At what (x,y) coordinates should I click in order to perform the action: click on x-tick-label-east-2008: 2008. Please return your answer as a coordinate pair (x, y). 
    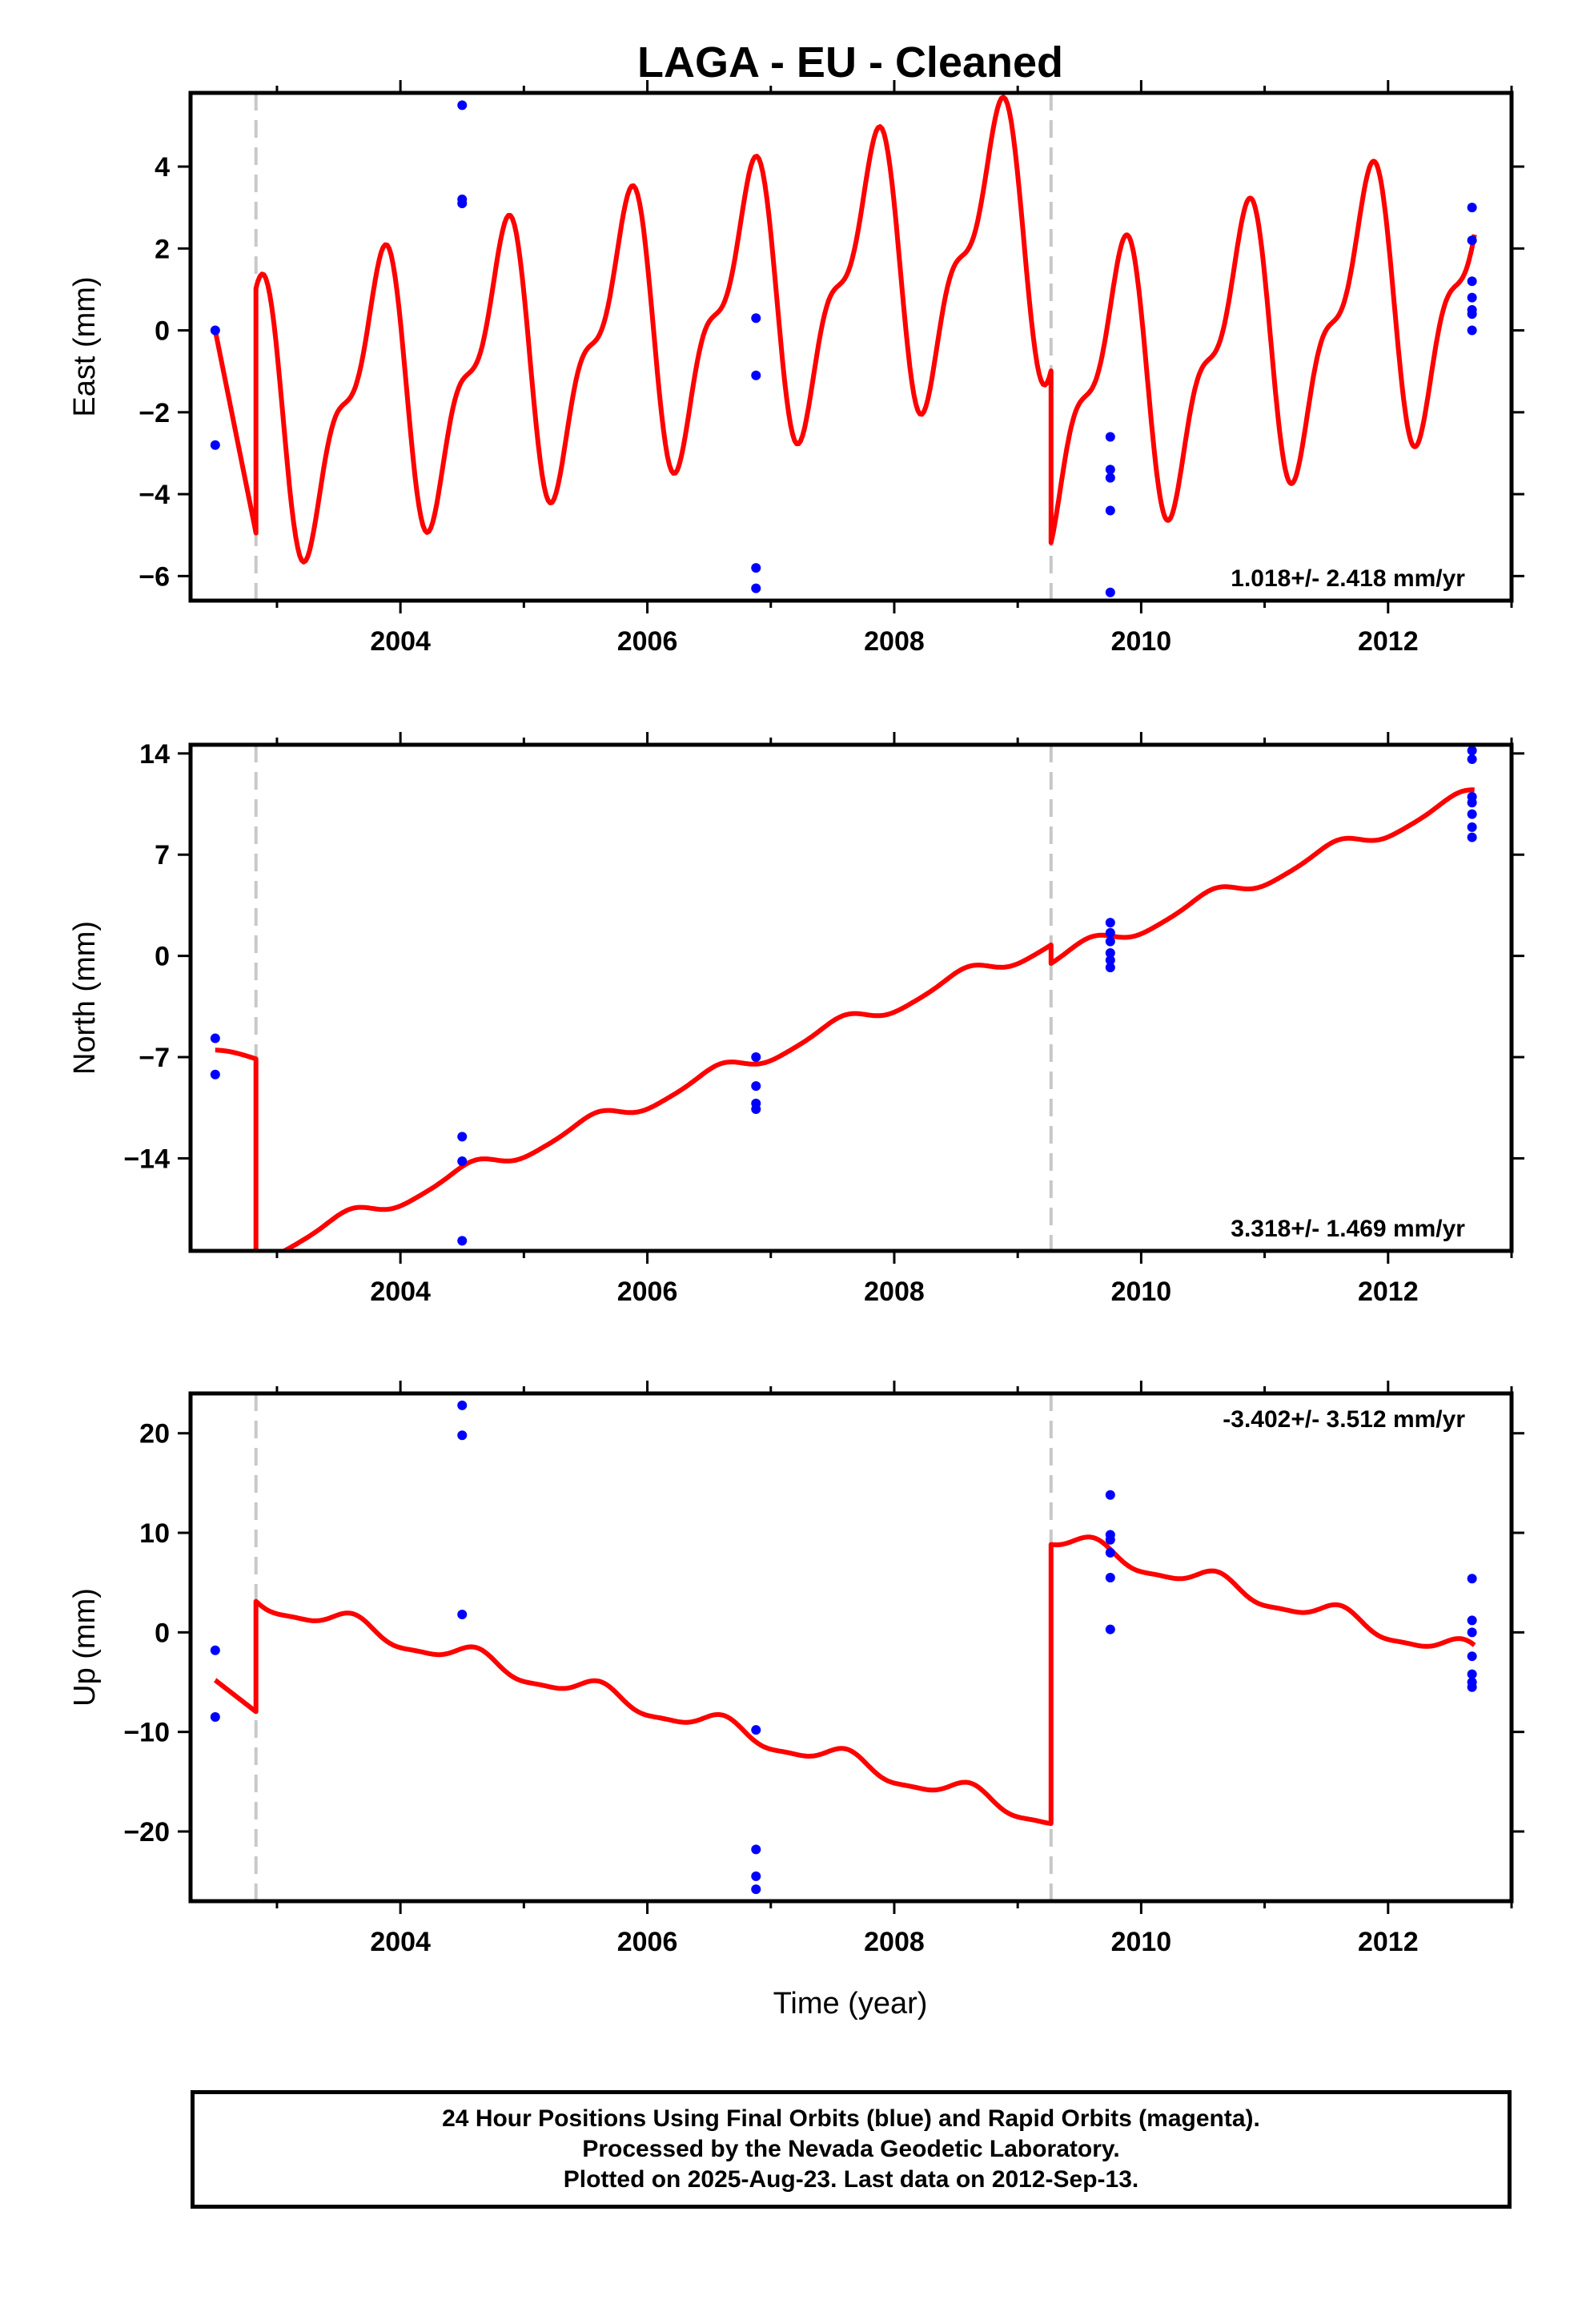
    Looking at the image, I should click on (895, 641).